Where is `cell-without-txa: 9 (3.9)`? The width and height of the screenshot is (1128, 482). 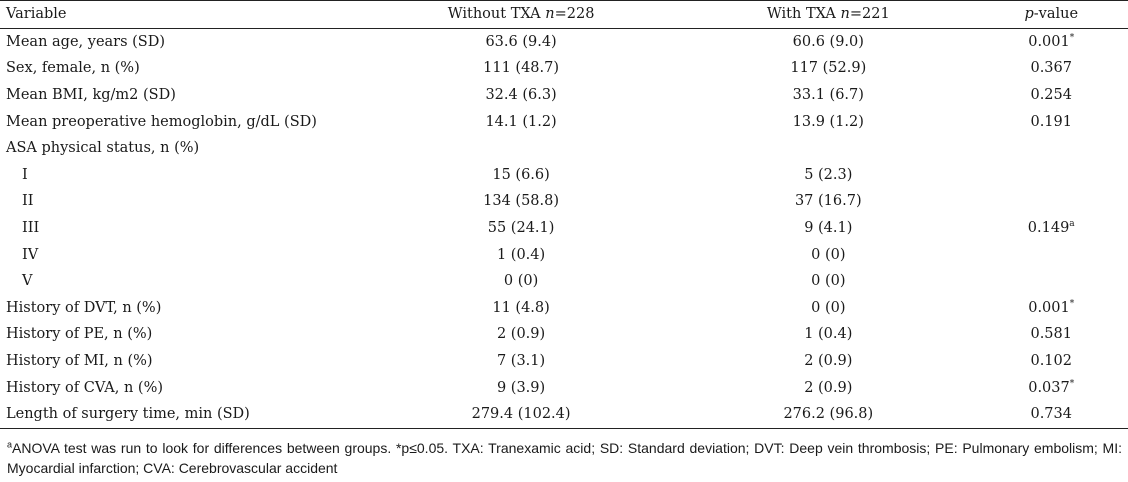
cell-without-txa: 9 (3.9) is located at coordinates (521, 387).